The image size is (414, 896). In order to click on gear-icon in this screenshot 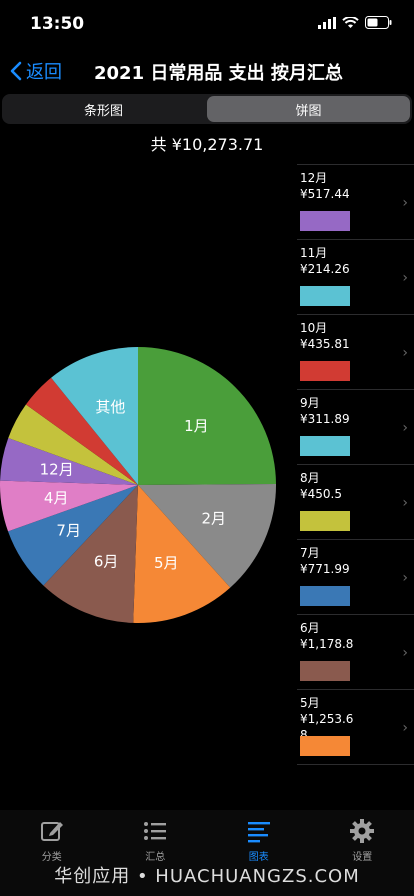, I will do `click(362, 831)`.